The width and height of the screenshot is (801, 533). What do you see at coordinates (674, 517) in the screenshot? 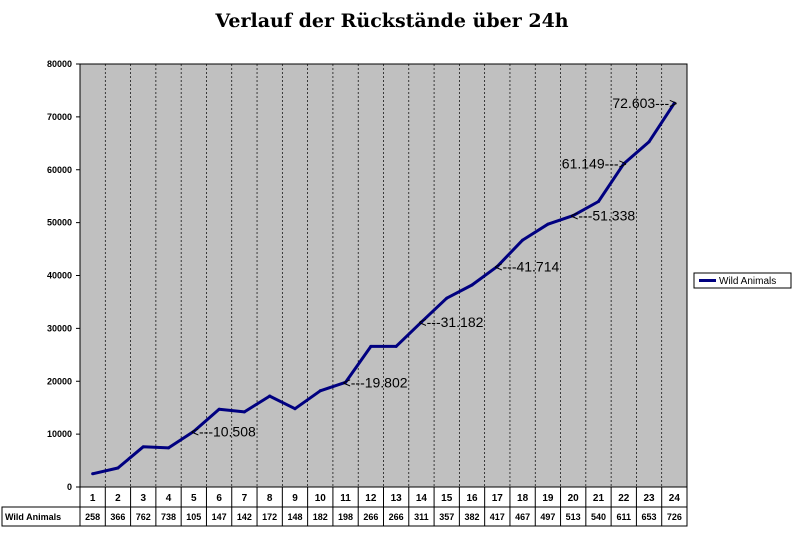
I see `data-table-cell: 726` at bounding box center [674, 517].